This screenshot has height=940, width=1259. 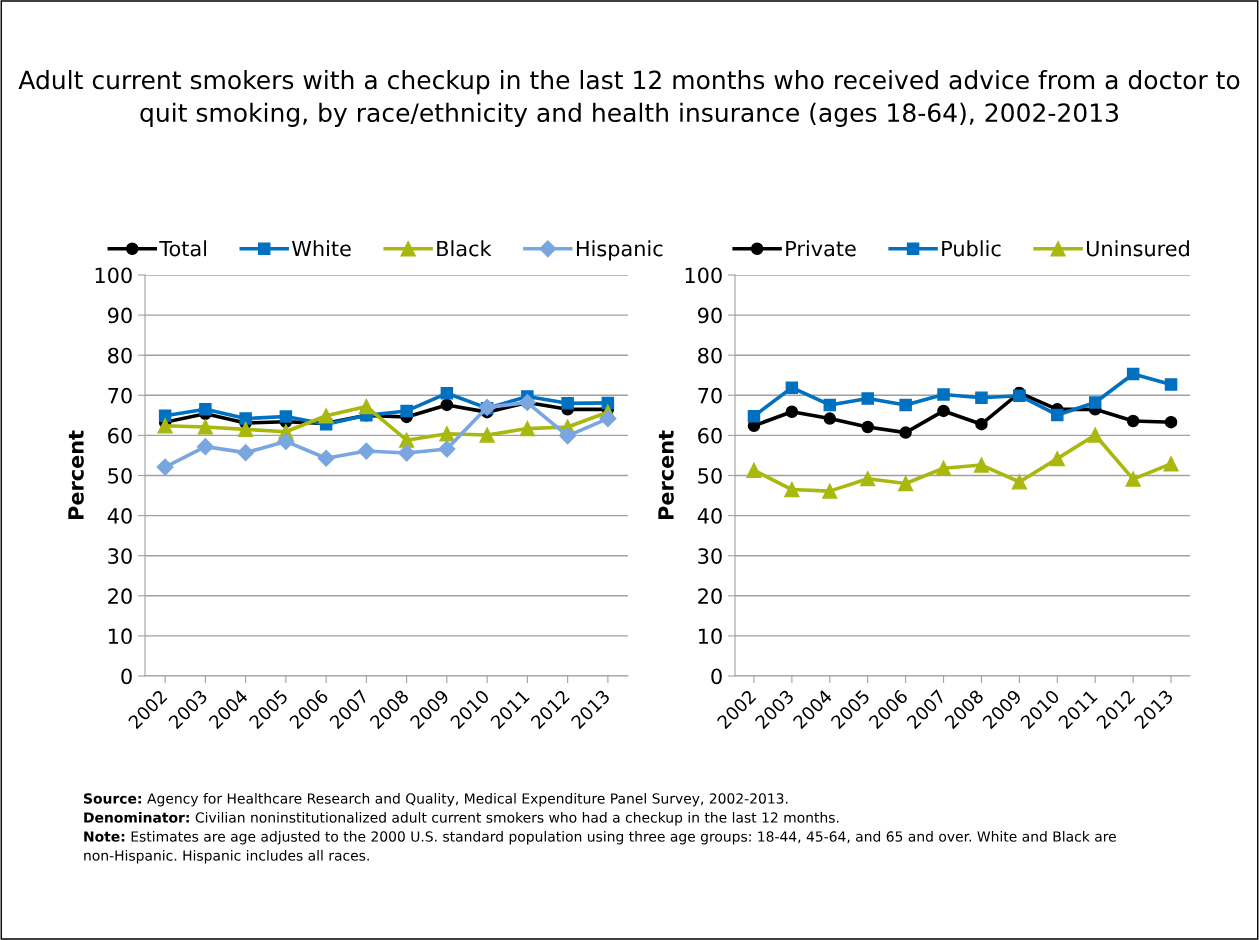 I want to click on legend-label: Uninsured, so click(x=1137, y=248).